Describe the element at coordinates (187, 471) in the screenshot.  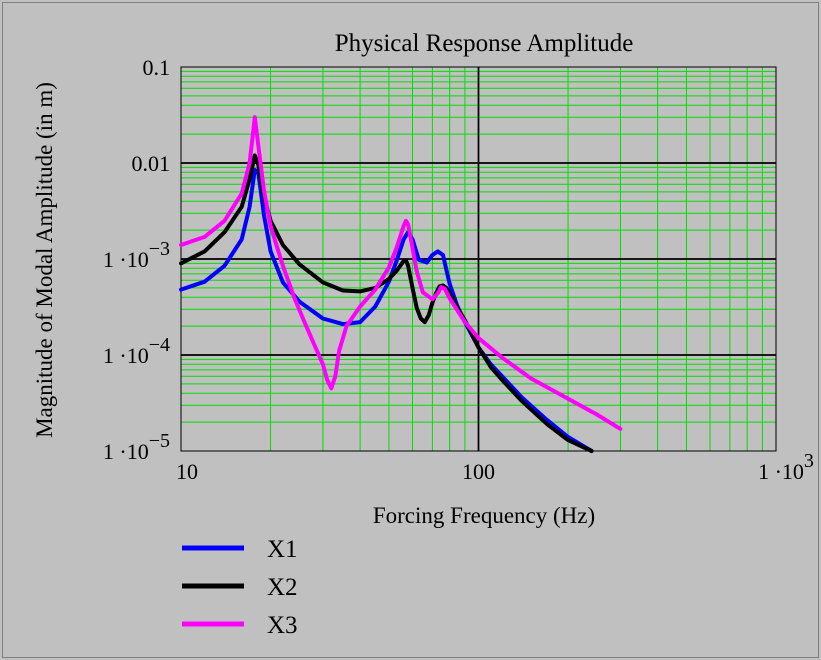
I see `x-tick-label: 10` at that location.